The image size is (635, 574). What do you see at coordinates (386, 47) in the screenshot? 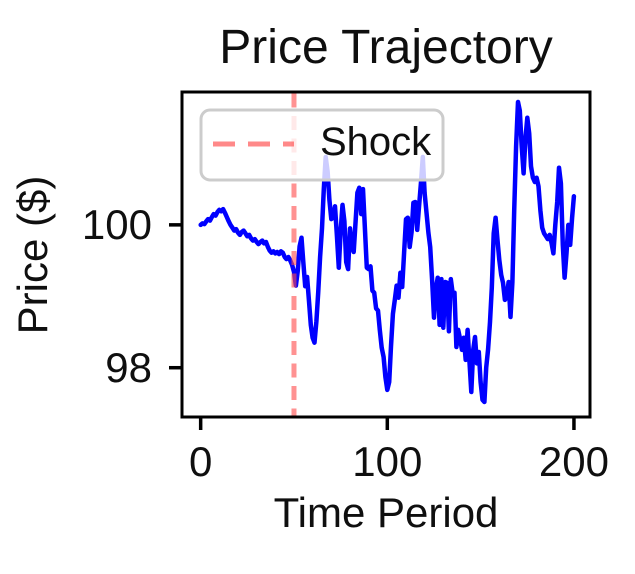
I see `chart-title: Price Trajectory` at bounding box center [386, 47].